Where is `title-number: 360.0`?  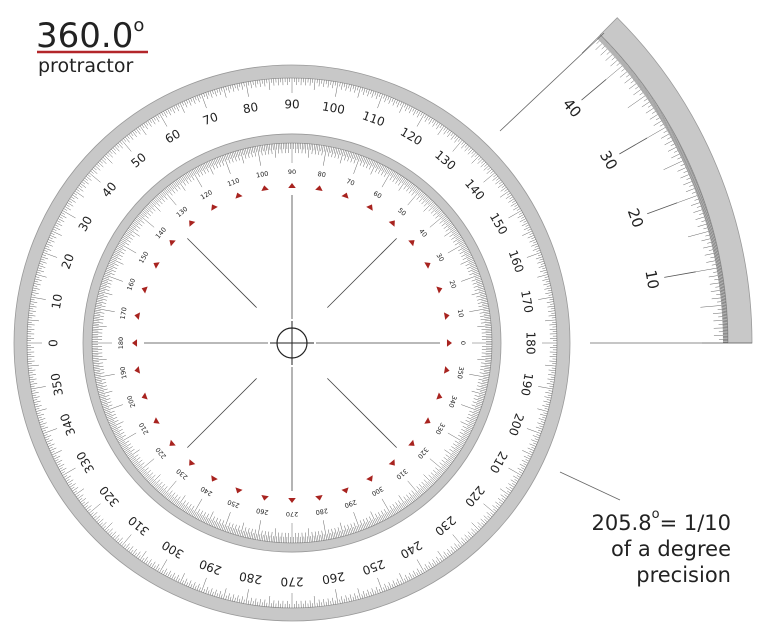
title-number: 360.0 is located at coordinates (84, 36).